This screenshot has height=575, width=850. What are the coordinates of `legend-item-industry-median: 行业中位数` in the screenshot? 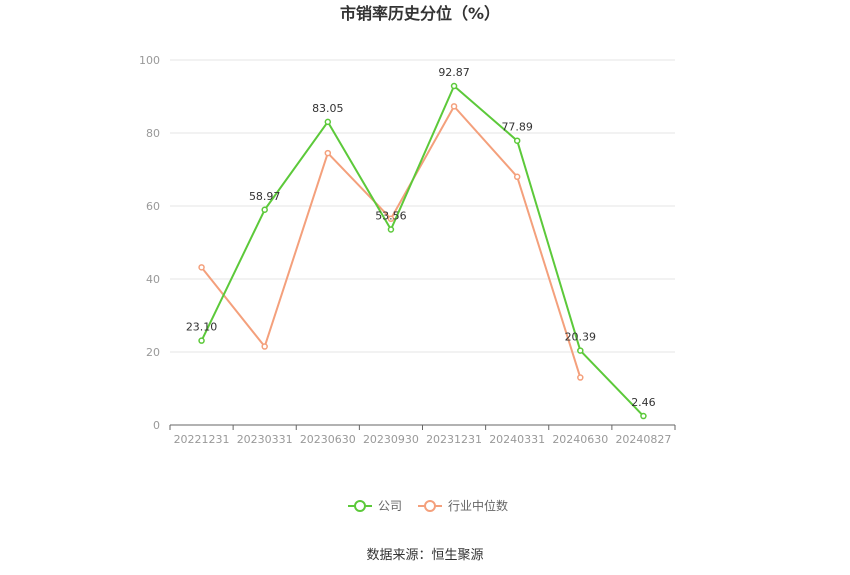 It's located at (463, 505).